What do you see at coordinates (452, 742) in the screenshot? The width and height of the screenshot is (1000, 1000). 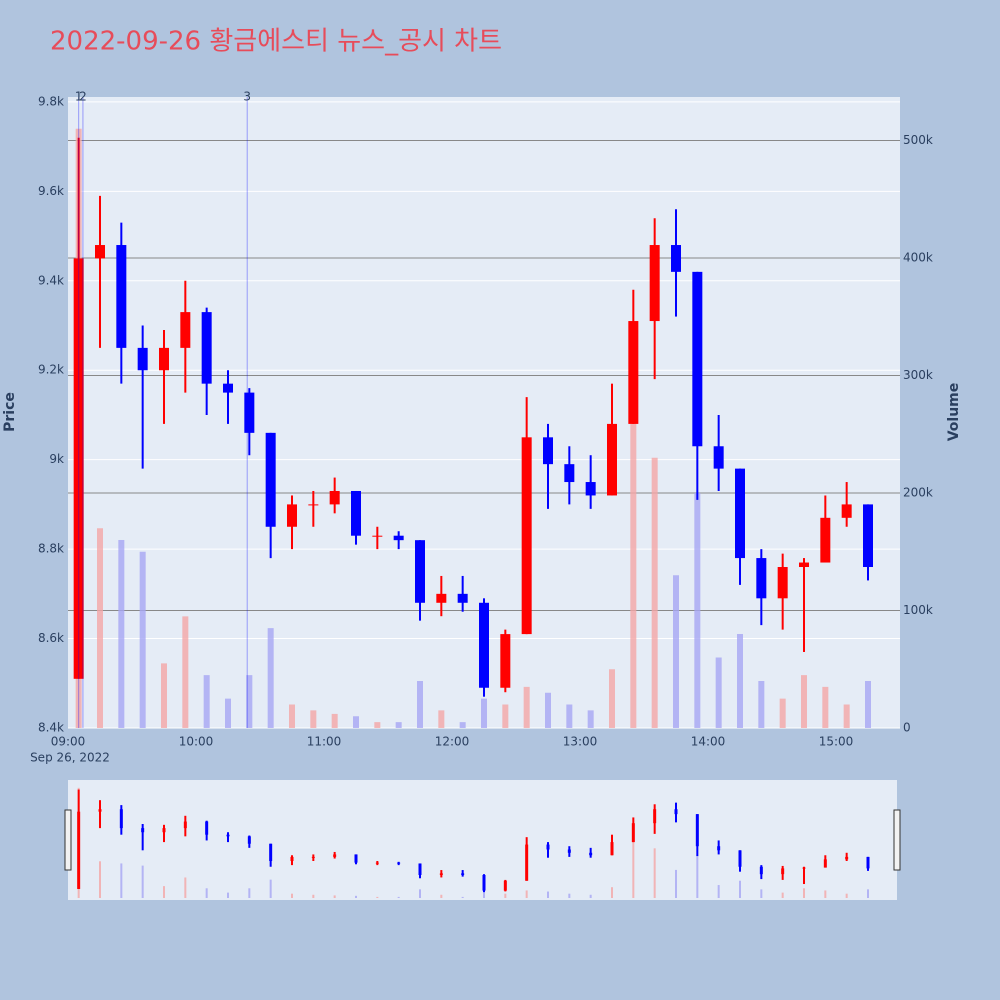 I see `x-tick-label: 12:00` at bounding box center [452, 742].